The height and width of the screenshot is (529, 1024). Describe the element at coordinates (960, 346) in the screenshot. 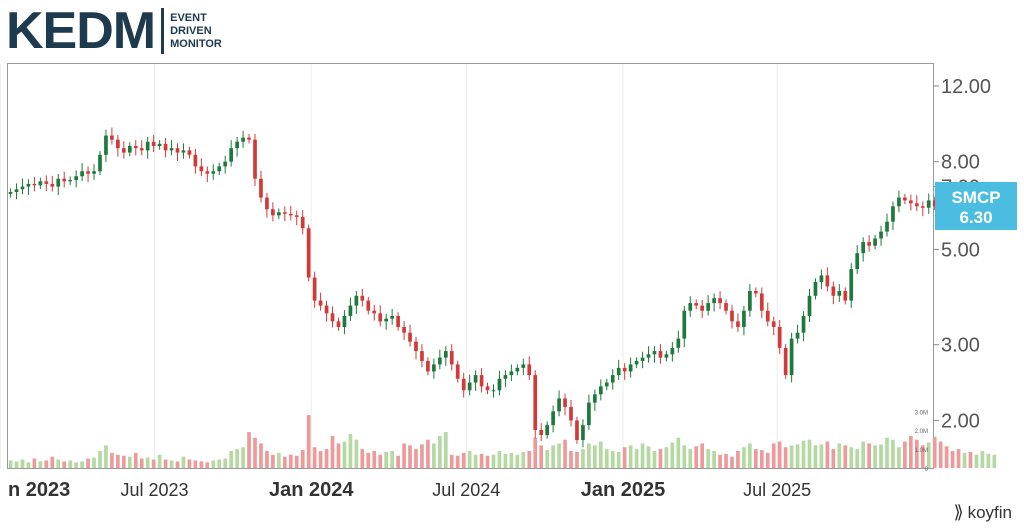

I see `y-tick-label: 3.00` at that location.